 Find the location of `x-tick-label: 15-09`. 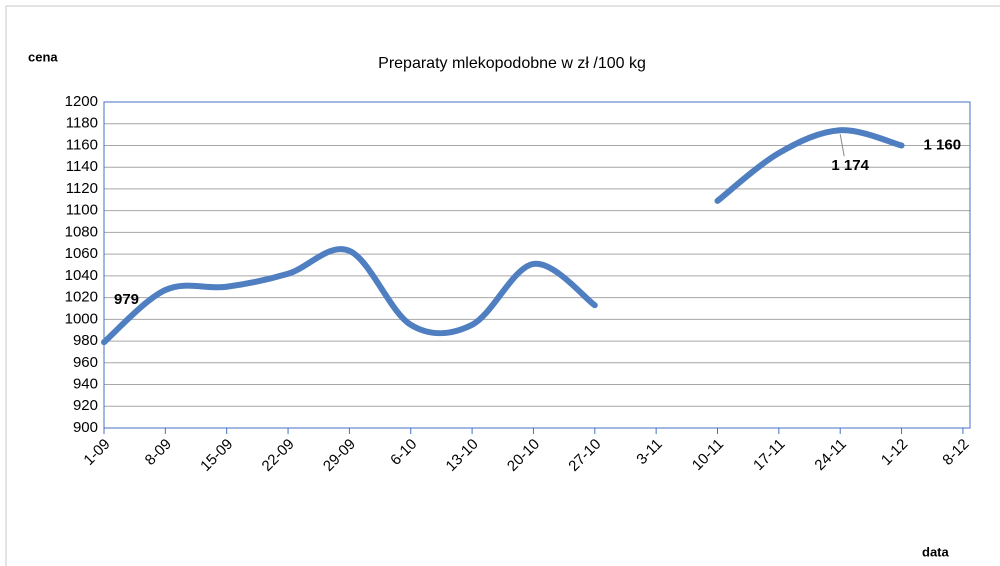

x-tick-label: 15-09 is located at coordinates (216, 455).